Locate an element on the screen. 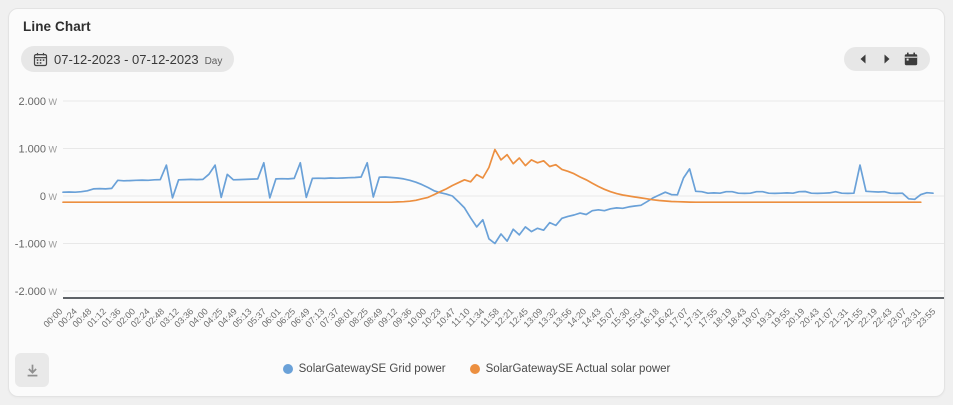 The width and height of the screenshot is (953, 405). legend-dot-solar-power is located at coordinates (474, 369).